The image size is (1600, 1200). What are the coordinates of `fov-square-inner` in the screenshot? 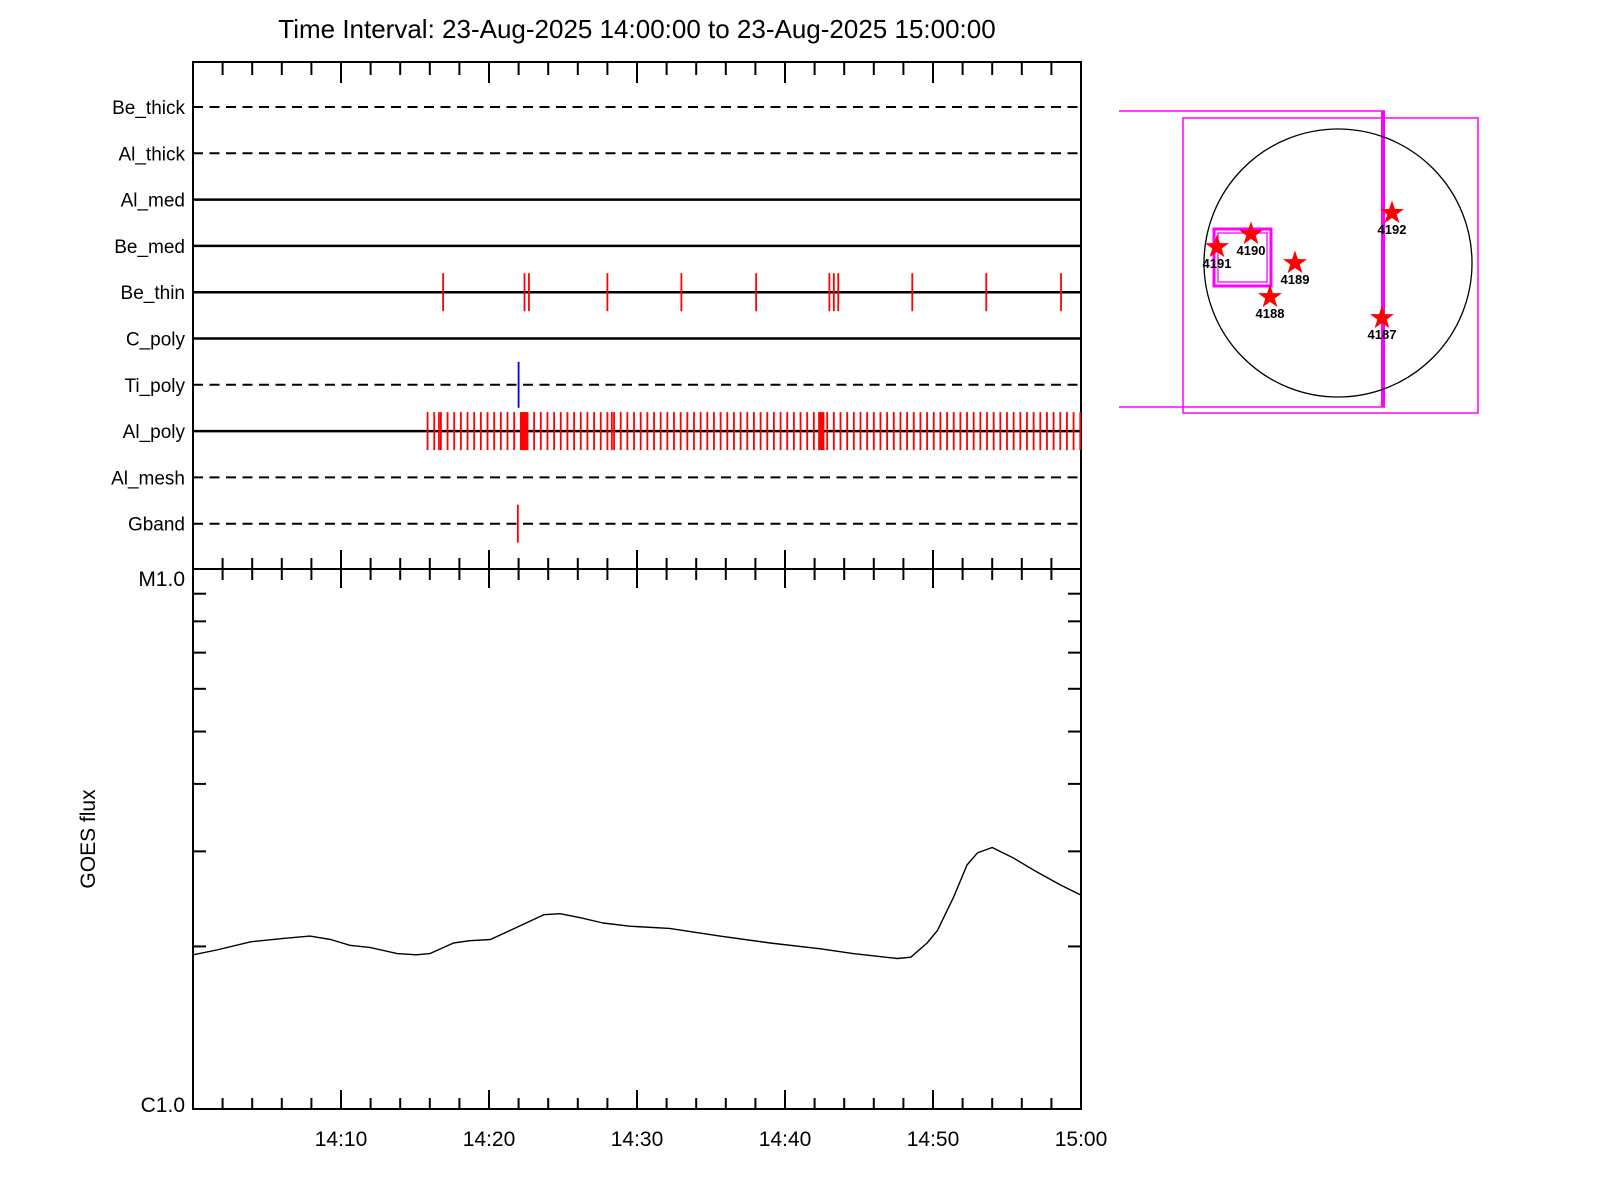 It's located at (1242, 257).